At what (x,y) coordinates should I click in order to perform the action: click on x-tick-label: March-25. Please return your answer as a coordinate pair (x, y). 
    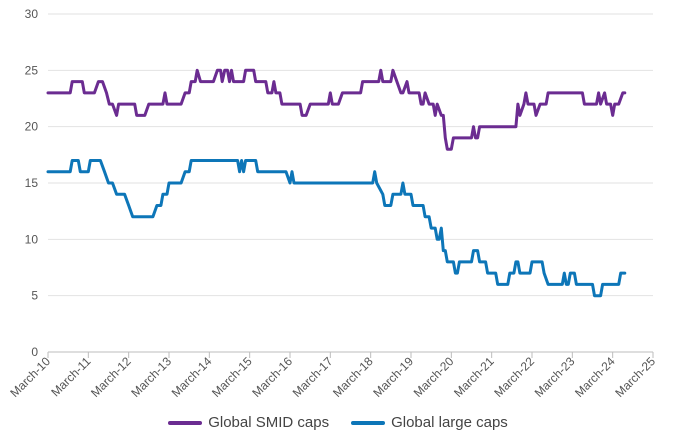
    Looking at the image, I should click on (635, 377).